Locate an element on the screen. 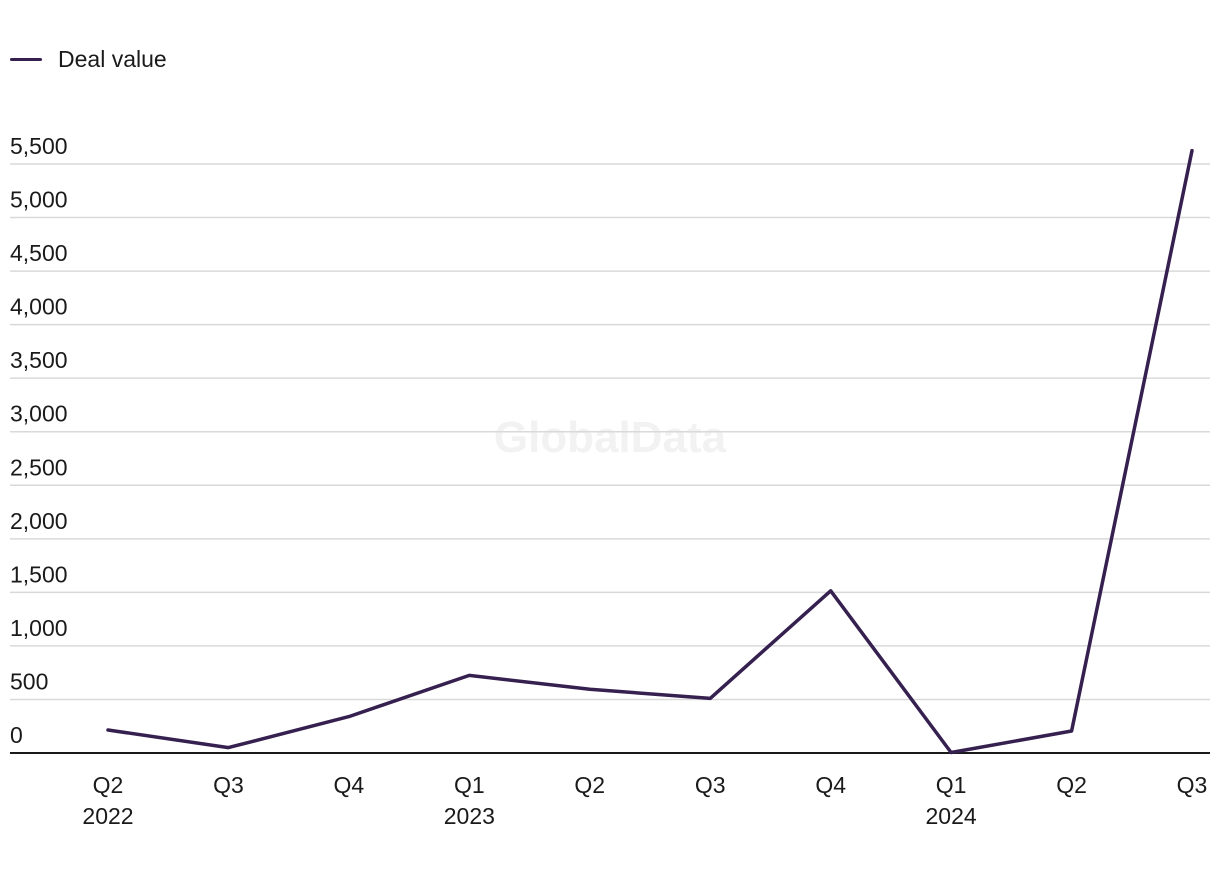  x-tick-label-year: 2023 is located at coordinates (469, 816).